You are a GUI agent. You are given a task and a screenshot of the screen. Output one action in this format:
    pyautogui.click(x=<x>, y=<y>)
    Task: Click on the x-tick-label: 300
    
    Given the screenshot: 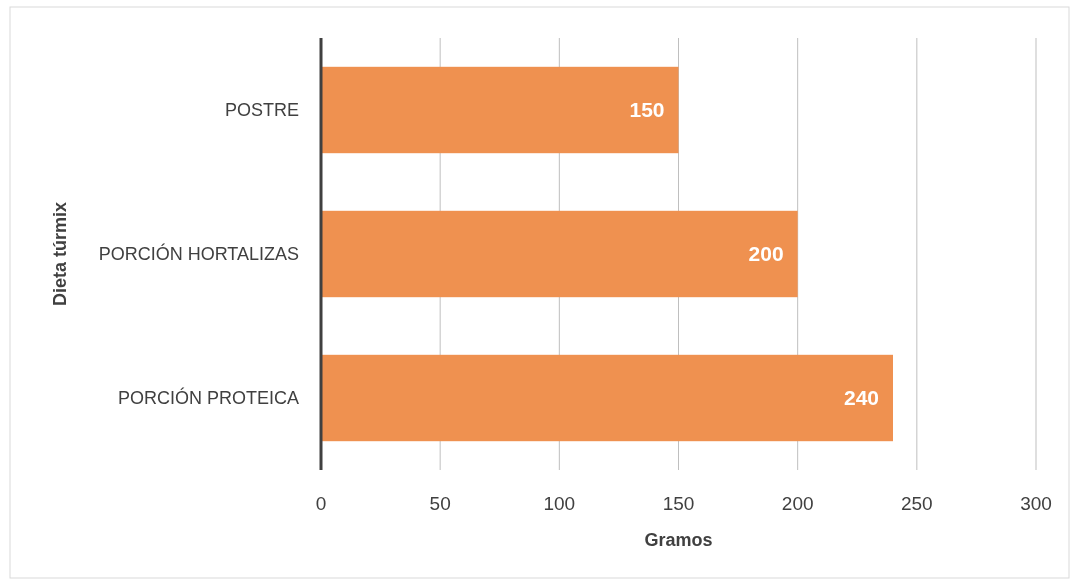 What is the action you would take?
    pyautogui.click(x=1036, y=503)
    